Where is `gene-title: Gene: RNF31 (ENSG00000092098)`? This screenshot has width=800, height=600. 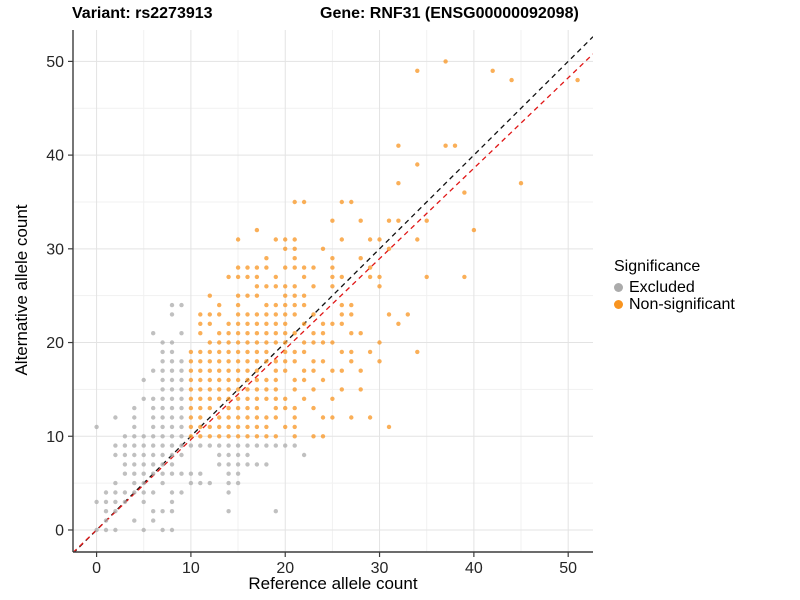
gene-title: Gene: RNF31 (ENSG00000092098) is located at coordinates (449, 13).